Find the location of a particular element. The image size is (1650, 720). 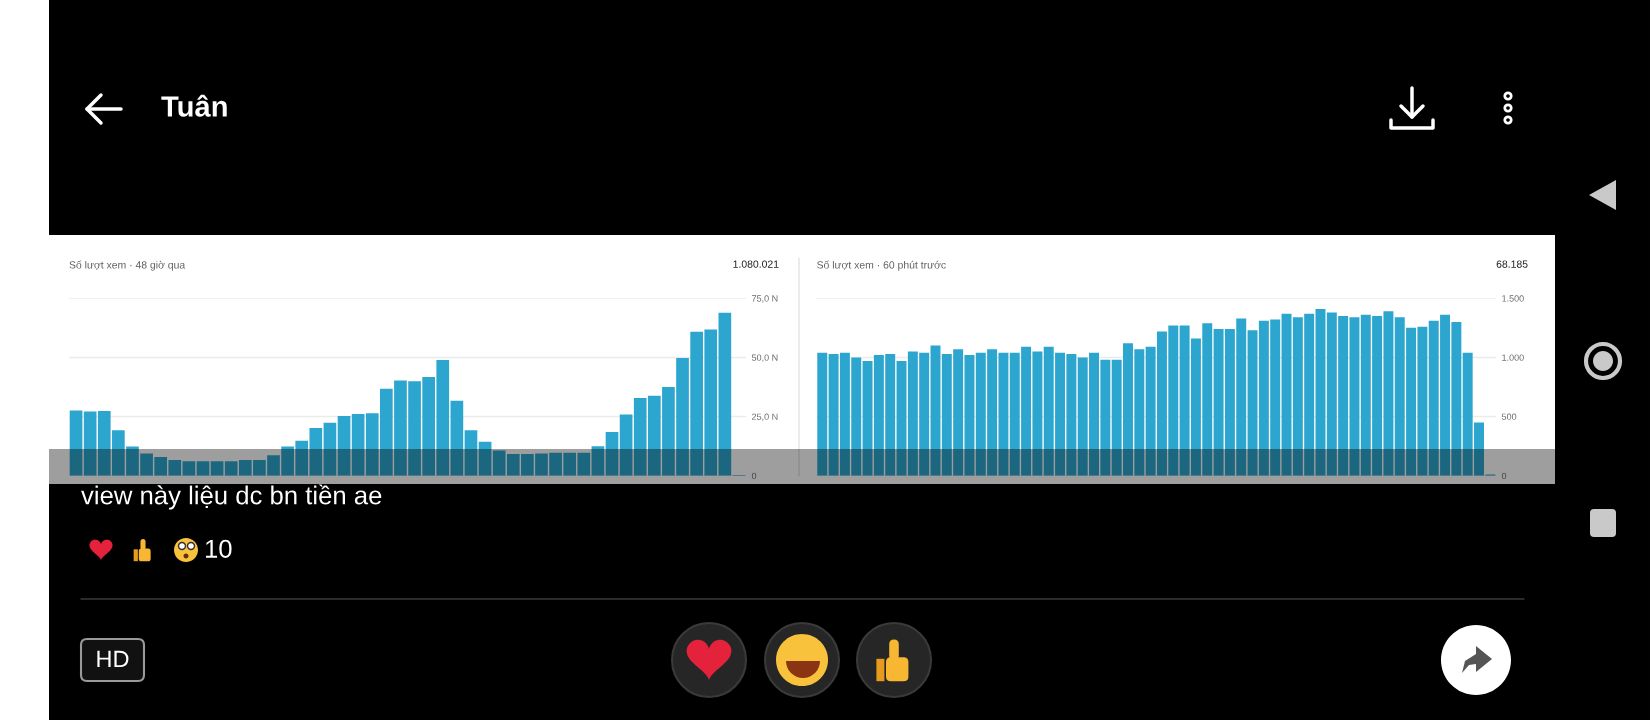

text: 10 is located at coordinates (218, 548).